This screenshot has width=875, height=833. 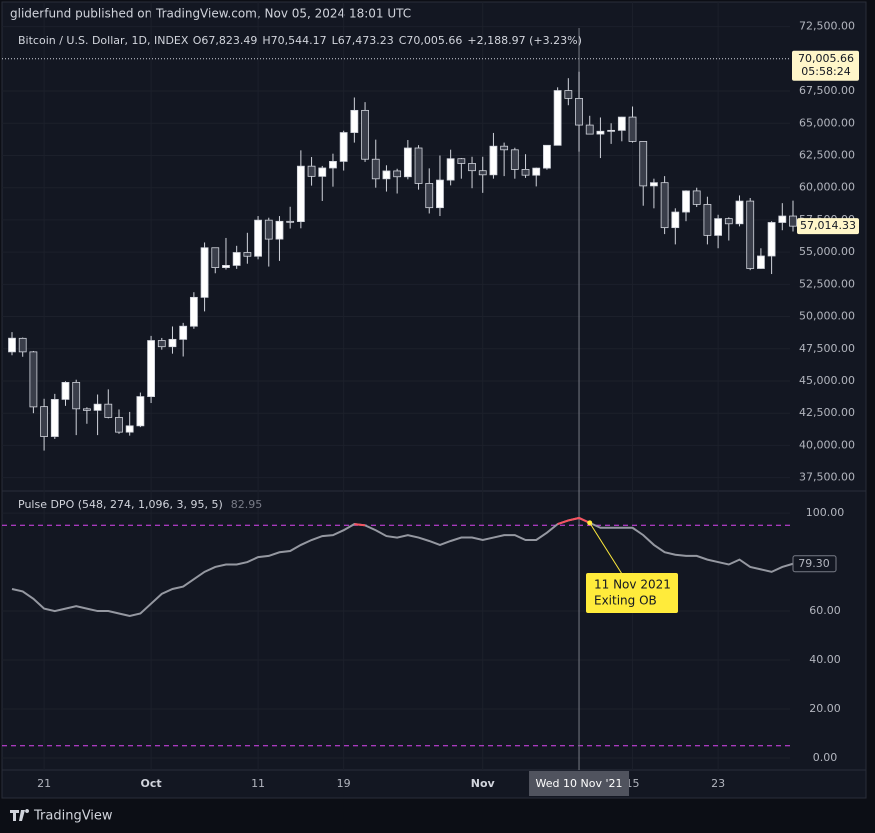 I want to click on ohlc-low: L67,473.23, so click(x=363, y=40).